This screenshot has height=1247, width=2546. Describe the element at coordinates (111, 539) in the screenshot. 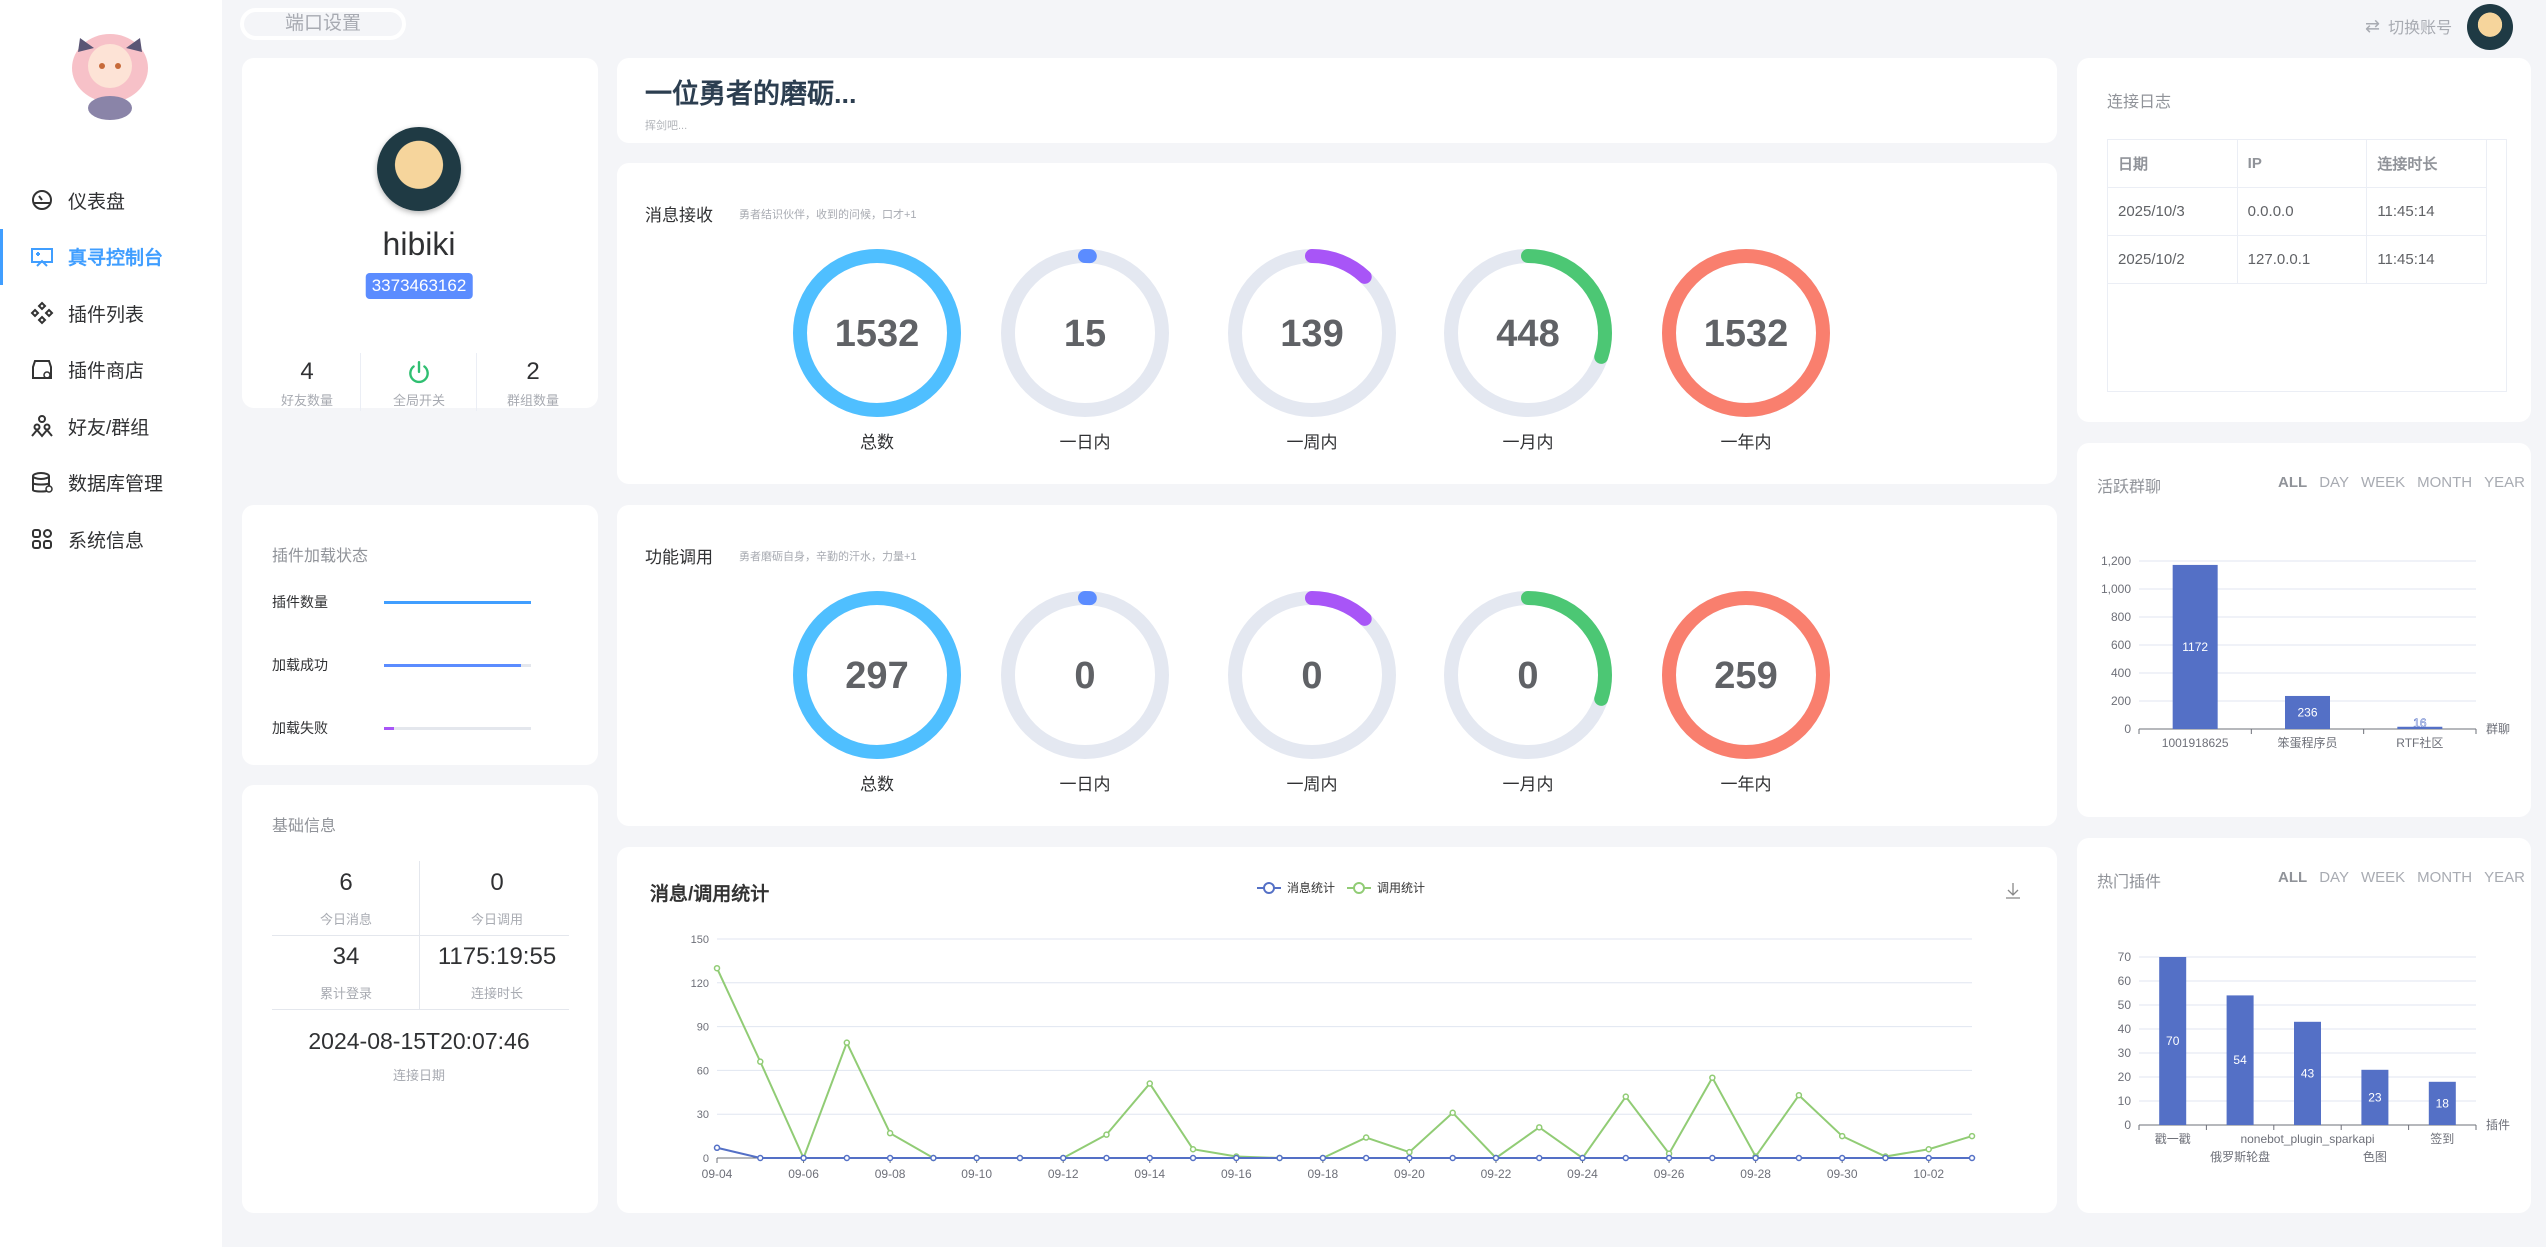

I see `sidebar-item-6: 系统信息` at that location.